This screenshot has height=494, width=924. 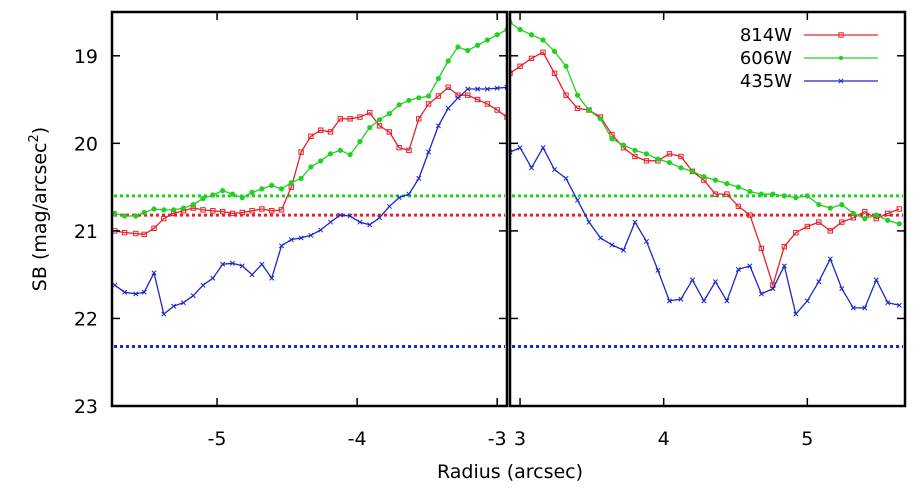 I want to click on y-axis-title-superscript: 2, so click(x=34, y=138).